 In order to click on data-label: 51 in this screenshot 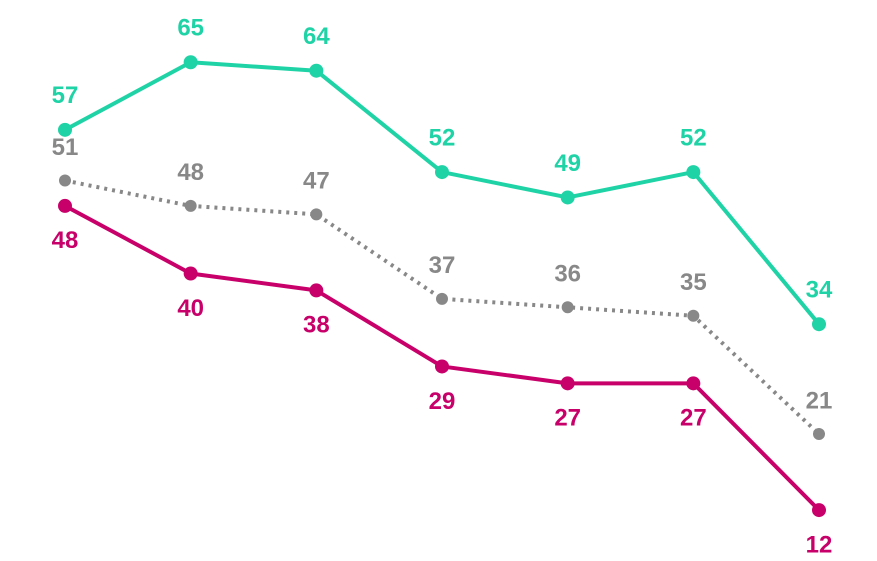, I will do `click(65, 147)`.